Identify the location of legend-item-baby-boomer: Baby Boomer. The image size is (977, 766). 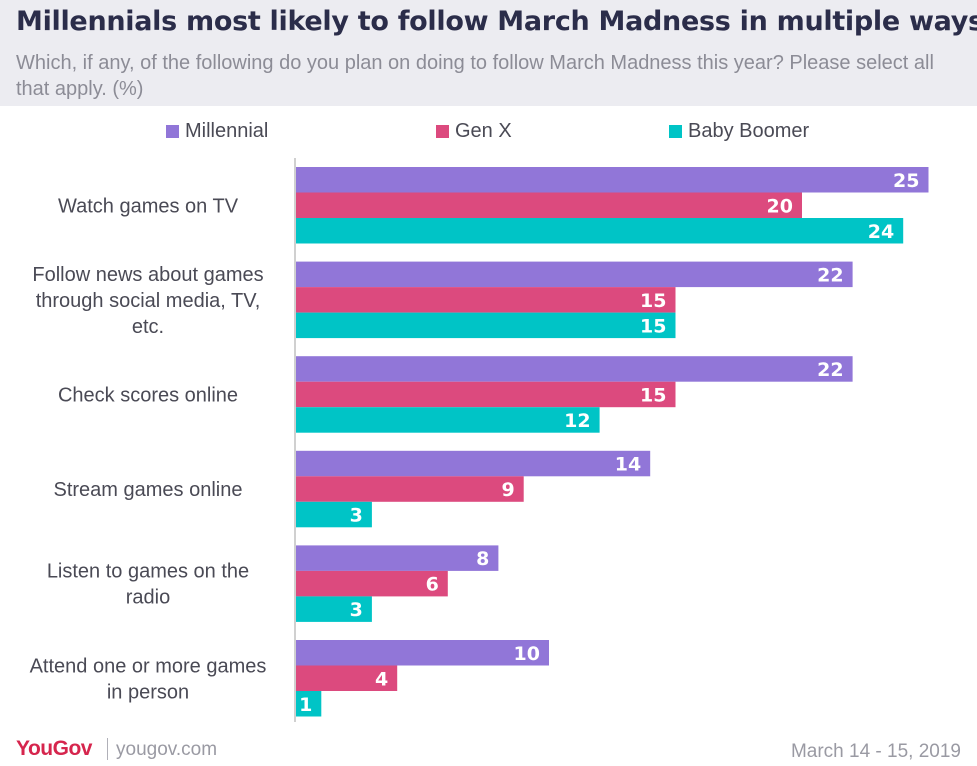
(739, 131).